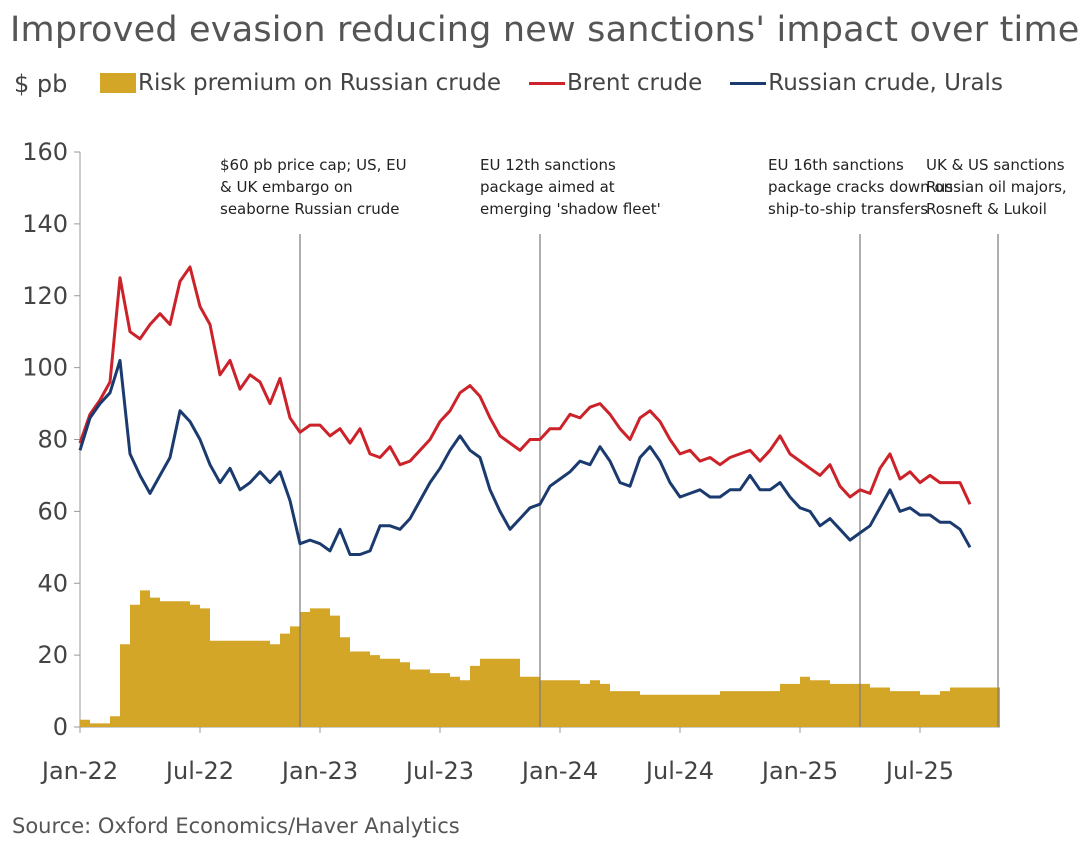 The height and width of the screenshot is (854, 1080). Describe the element at coordinates (52, 511) in the screenshot. I see `y-tick-label: 60` at that location.